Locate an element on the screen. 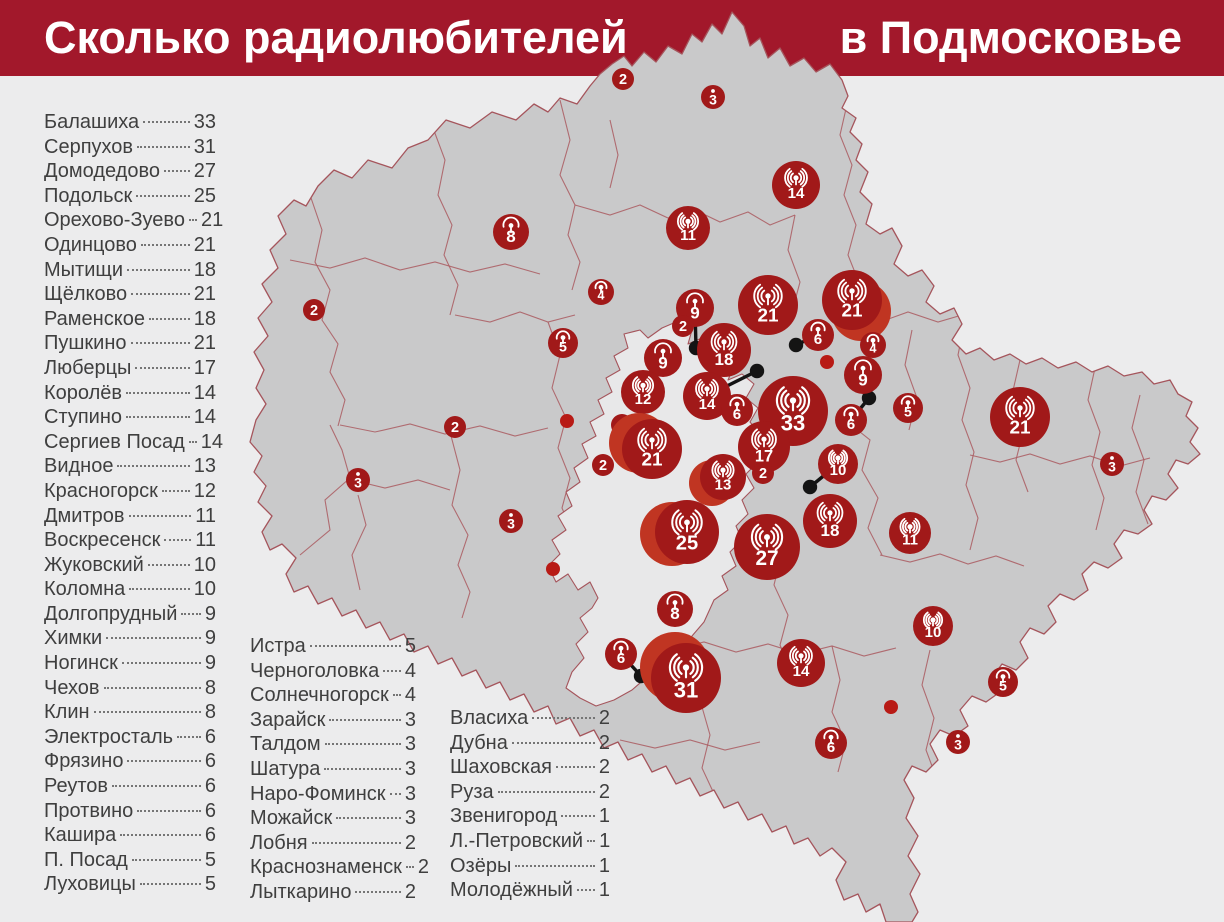  bubble-value: 14 is located at coordinates (801, 671).